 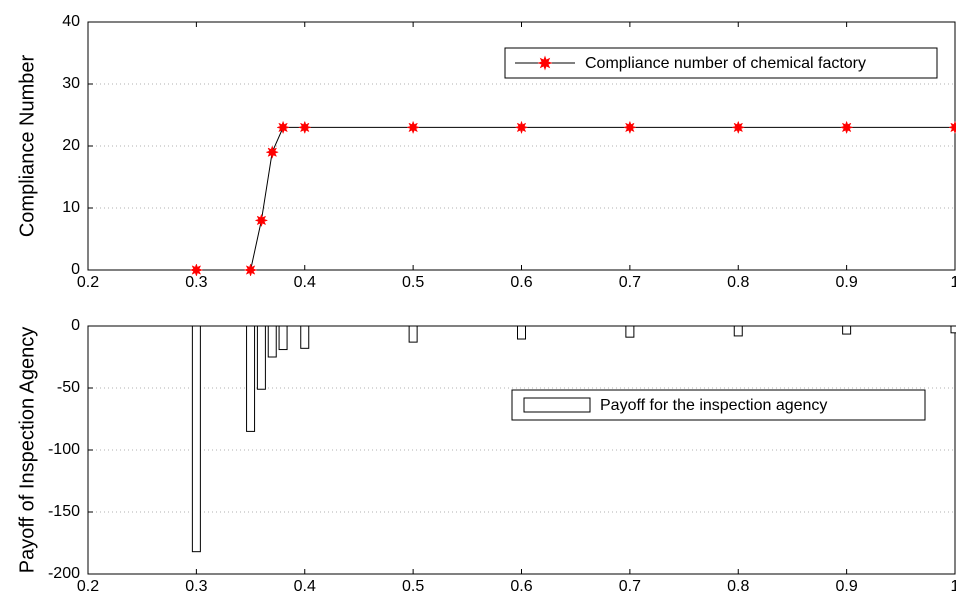 I want to click on legend-box, so click(x=721, y=63).